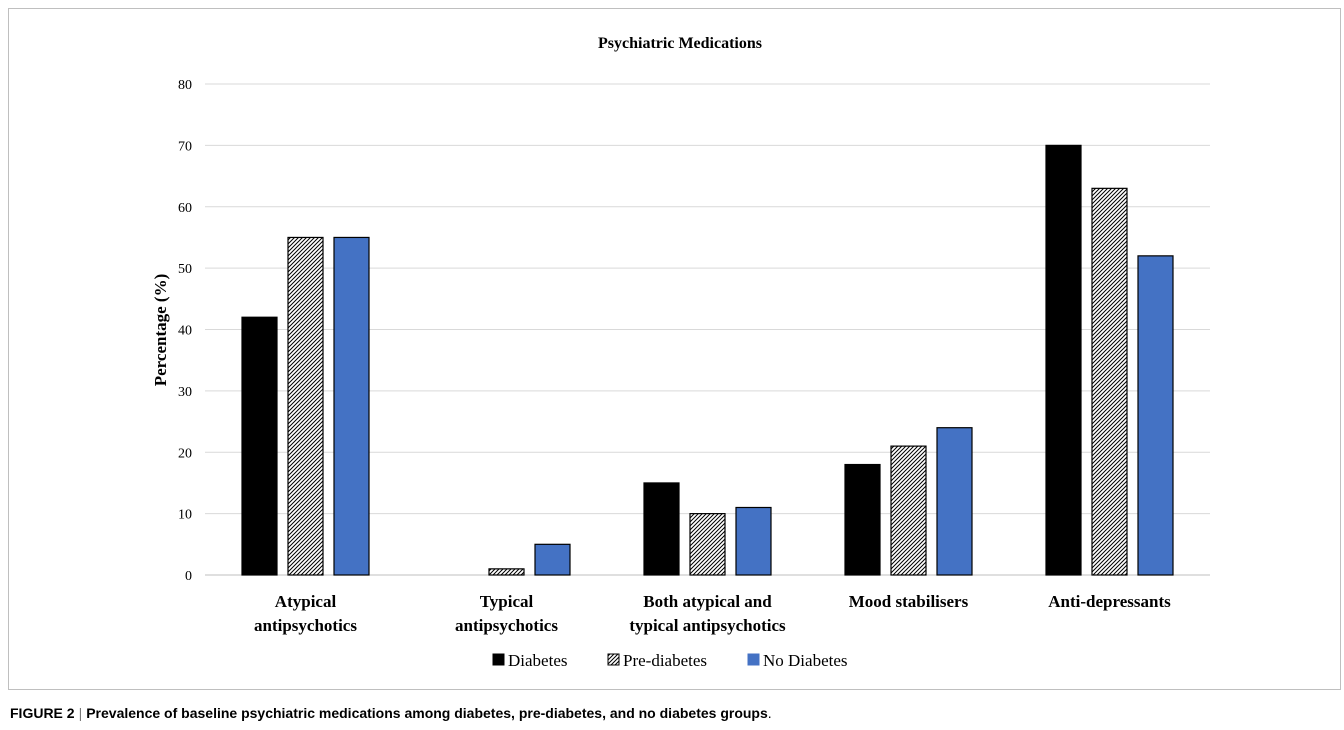  Describe the element at coordinates (185, 146) in the screenshot. I see `y-tick-label: 70` at that location.